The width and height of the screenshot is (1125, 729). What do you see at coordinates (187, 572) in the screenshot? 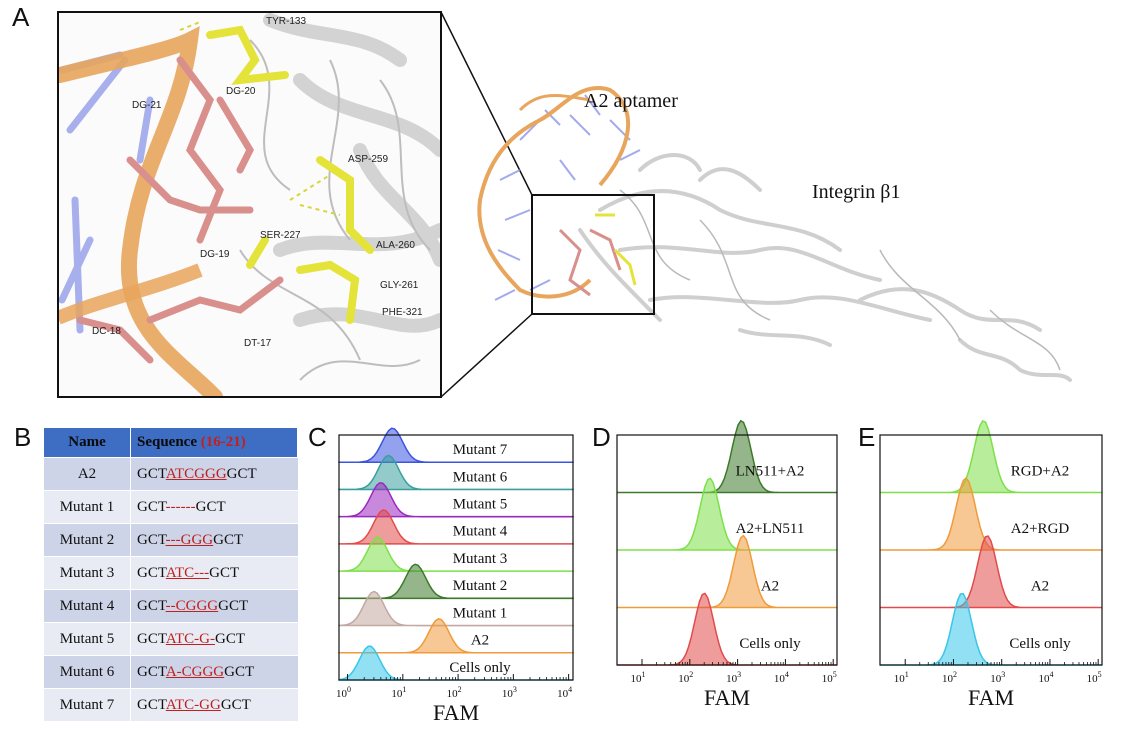
I see `seq-variable-region: ATC---` at bounding box center [187, 572].